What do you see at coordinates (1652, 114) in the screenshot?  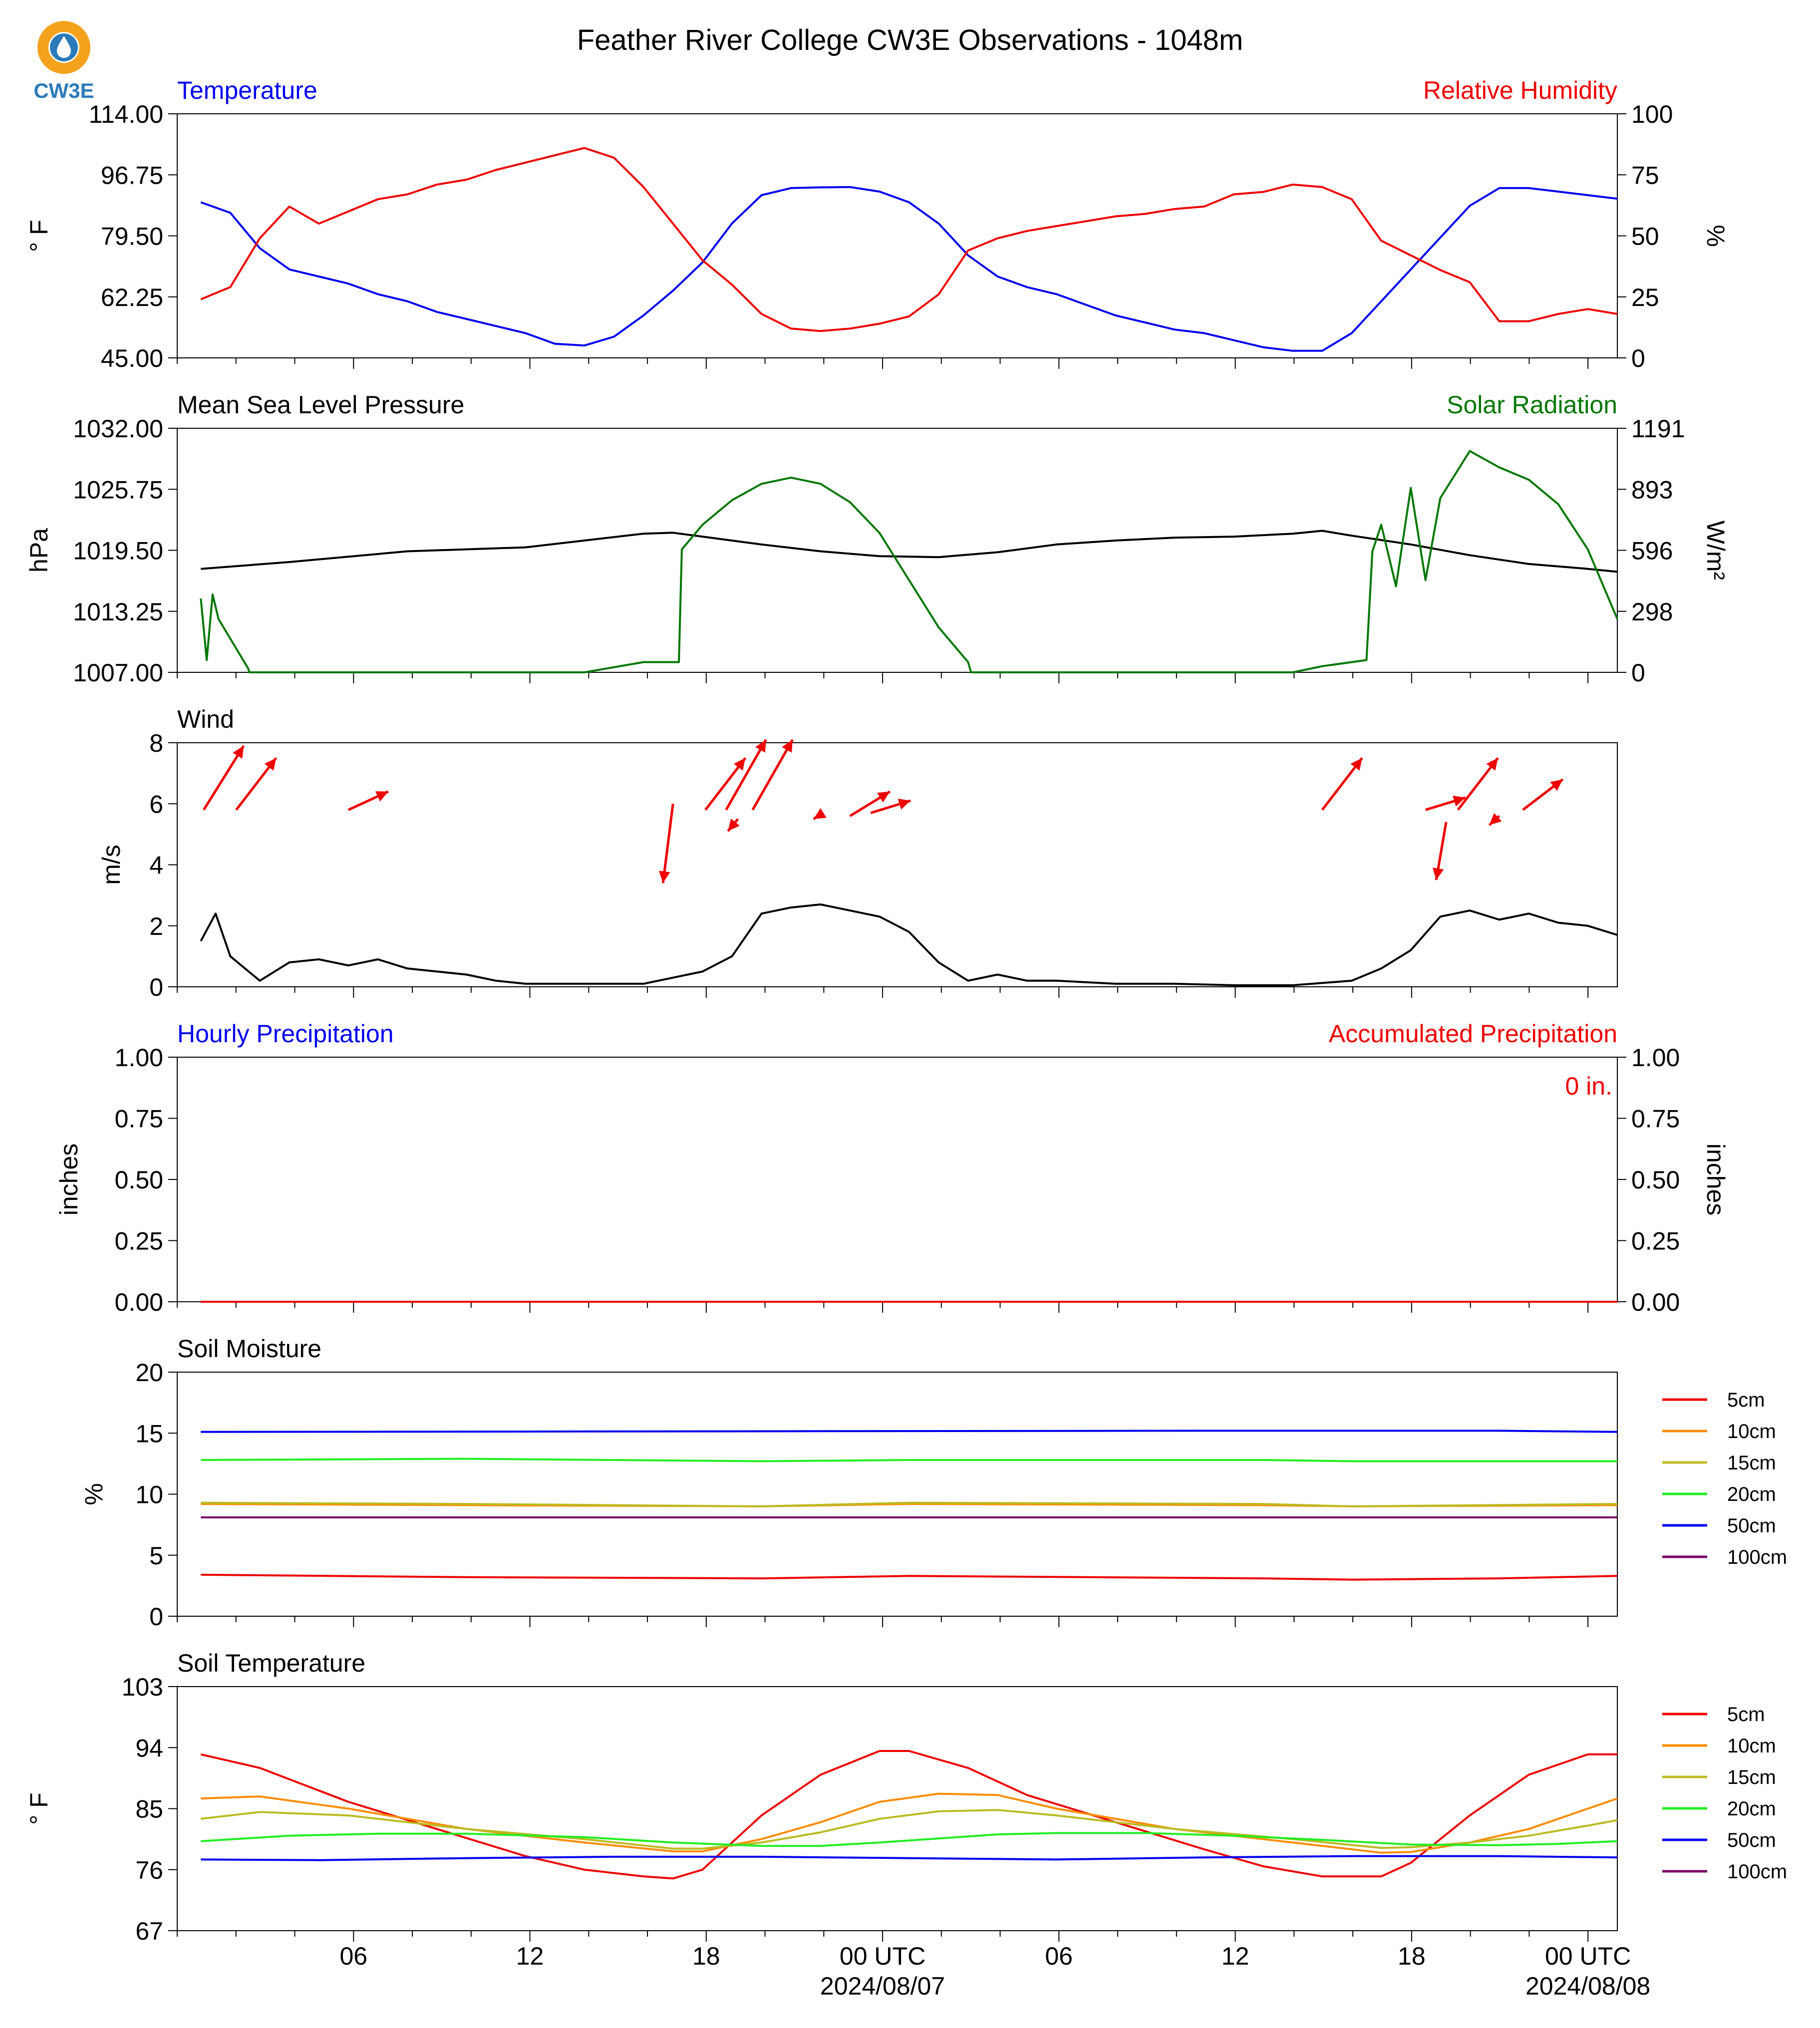 I see `y-right-tick-label: 100` at bounding box center [1652, 114].